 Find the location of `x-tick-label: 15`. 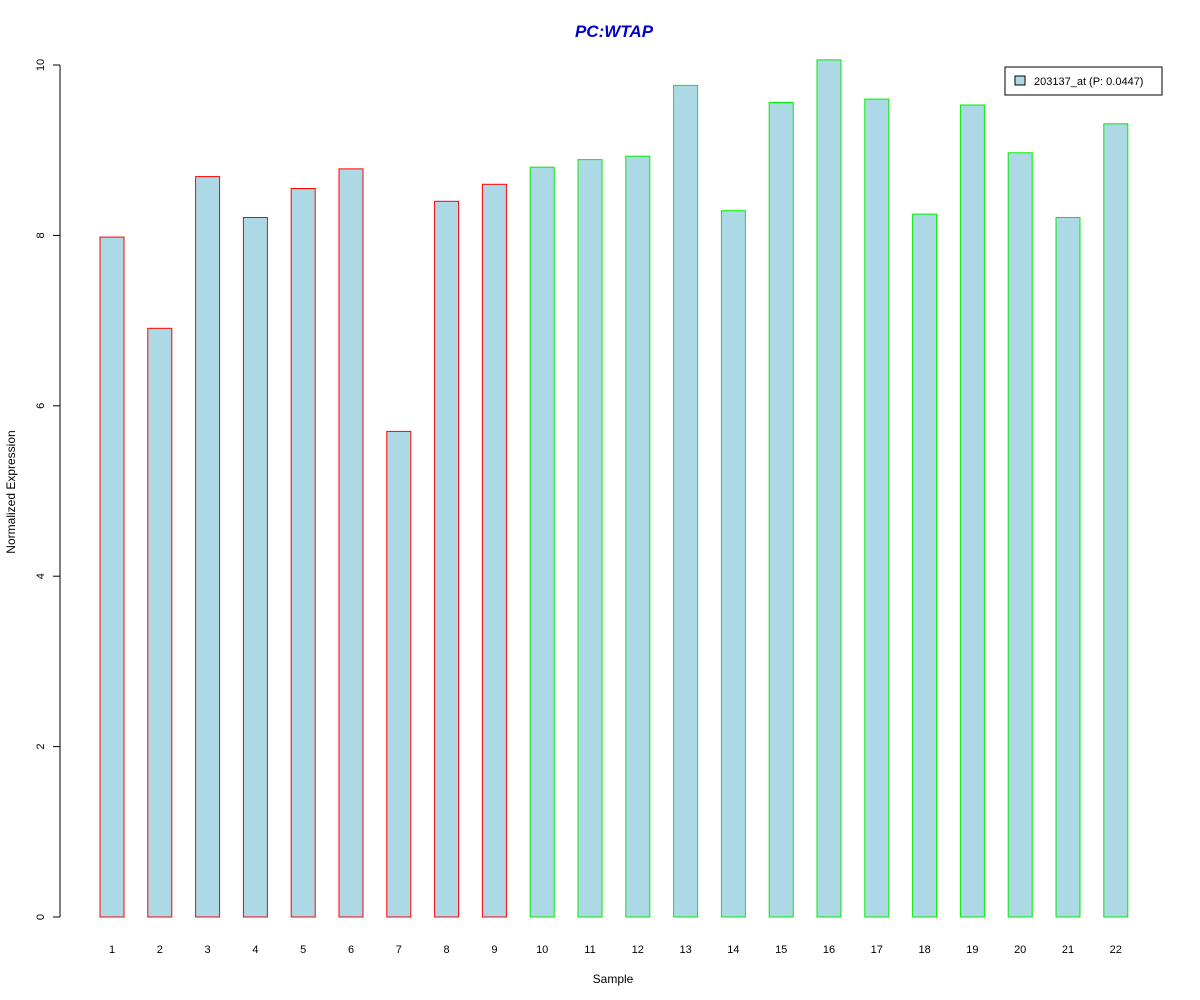

x-tick-label: 15 is located at coordinates (781, 950).